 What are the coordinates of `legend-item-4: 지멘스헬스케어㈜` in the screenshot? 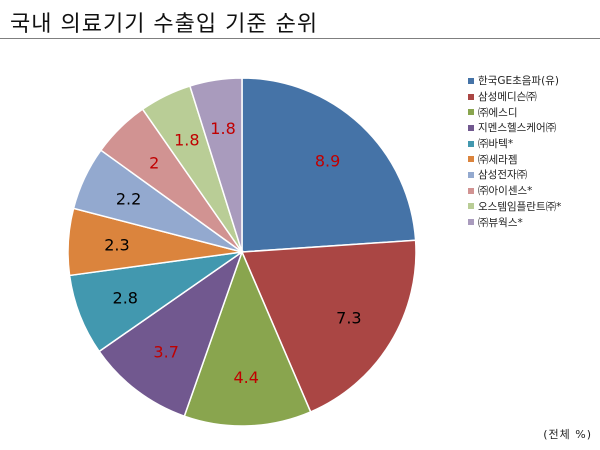 It's located at (514, 128).